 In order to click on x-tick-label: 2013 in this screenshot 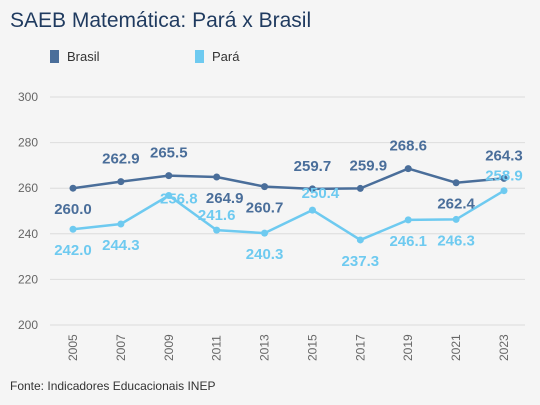, I will do `click(265, 347)`.